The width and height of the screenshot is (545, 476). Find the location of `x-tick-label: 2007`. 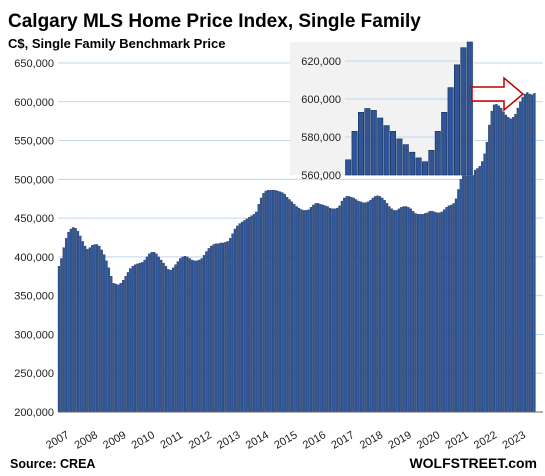

x-tick-label: 2007 is located at coordinates (57, 440).